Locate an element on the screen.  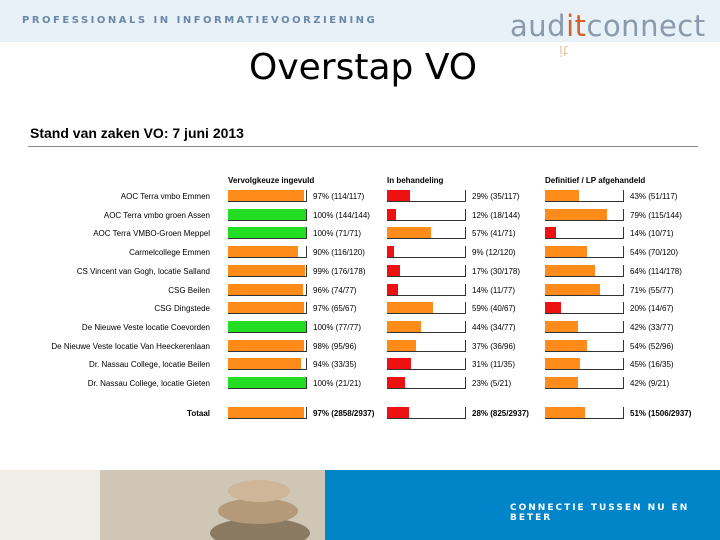
slide-title: Overstap VO is located at coordinates (363, 67).